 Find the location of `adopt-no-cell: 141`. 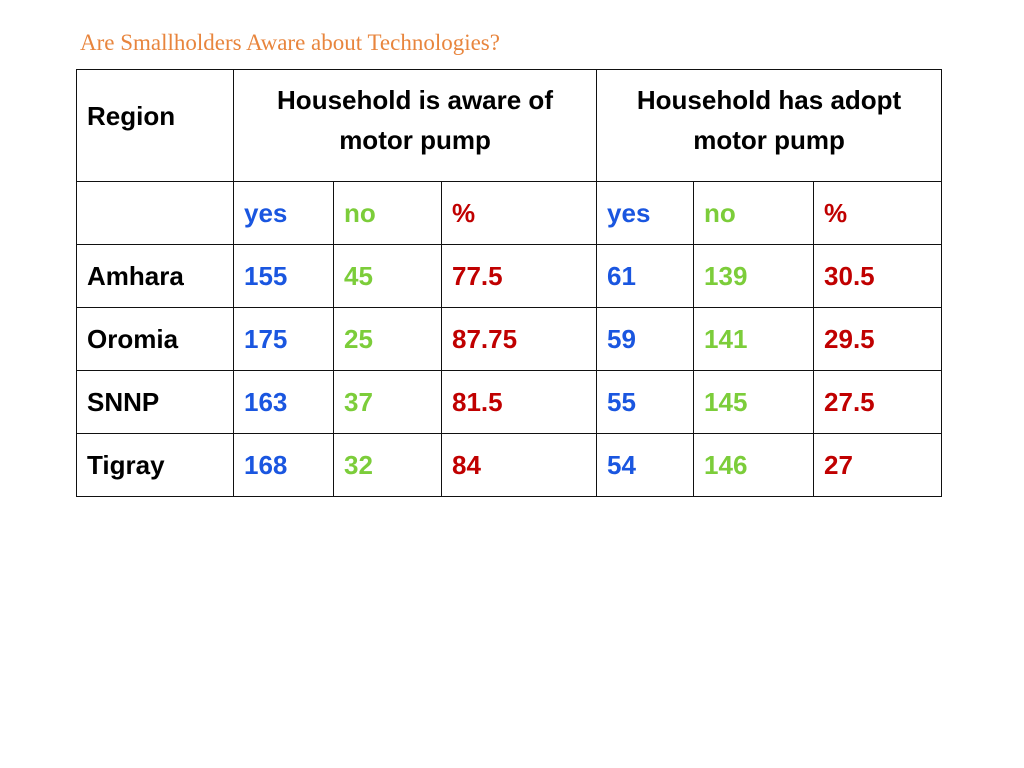

adopt-no-cell: 141 is located at coordinates (754, 339).